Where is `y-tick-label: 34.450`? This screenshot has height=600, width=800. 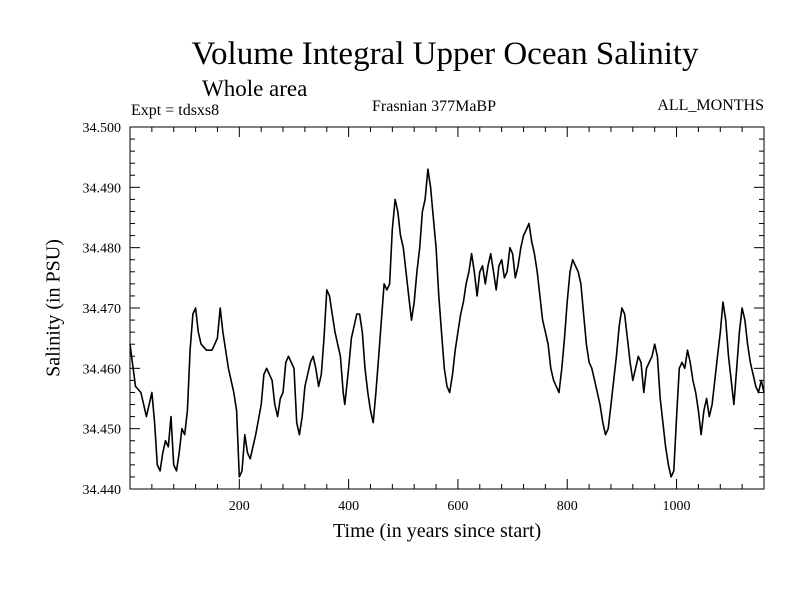 y-tick-label: 34.450 is located at coordinates (102, 430).